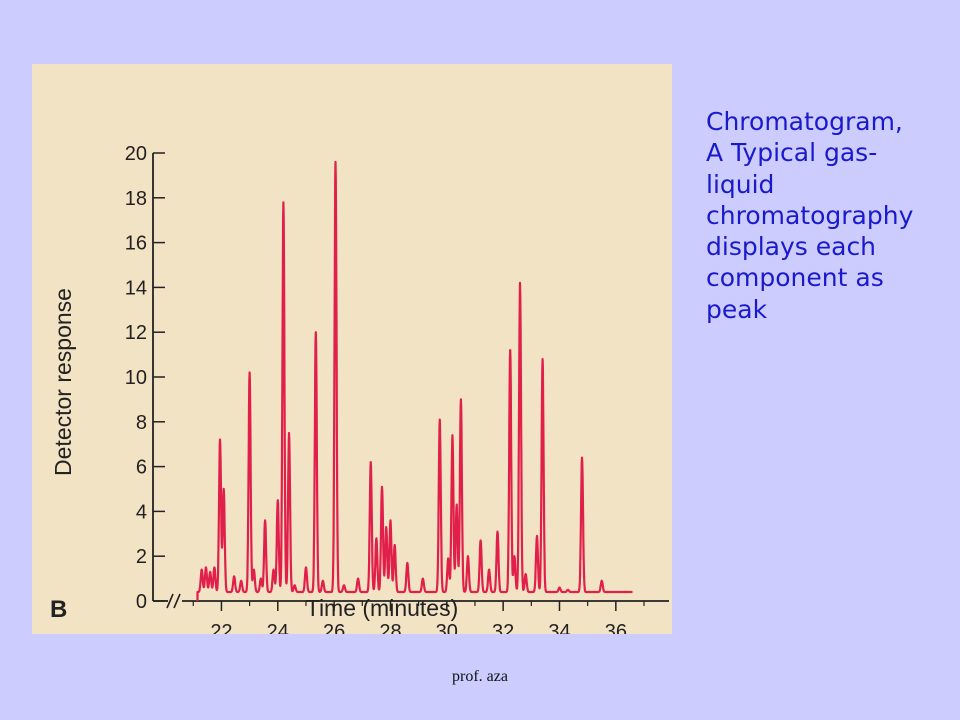 This screenshot has height=720, width=960. Describe the element at coordinates (173, 601) in the screenshot. I see `axis-break-mark` at that location.